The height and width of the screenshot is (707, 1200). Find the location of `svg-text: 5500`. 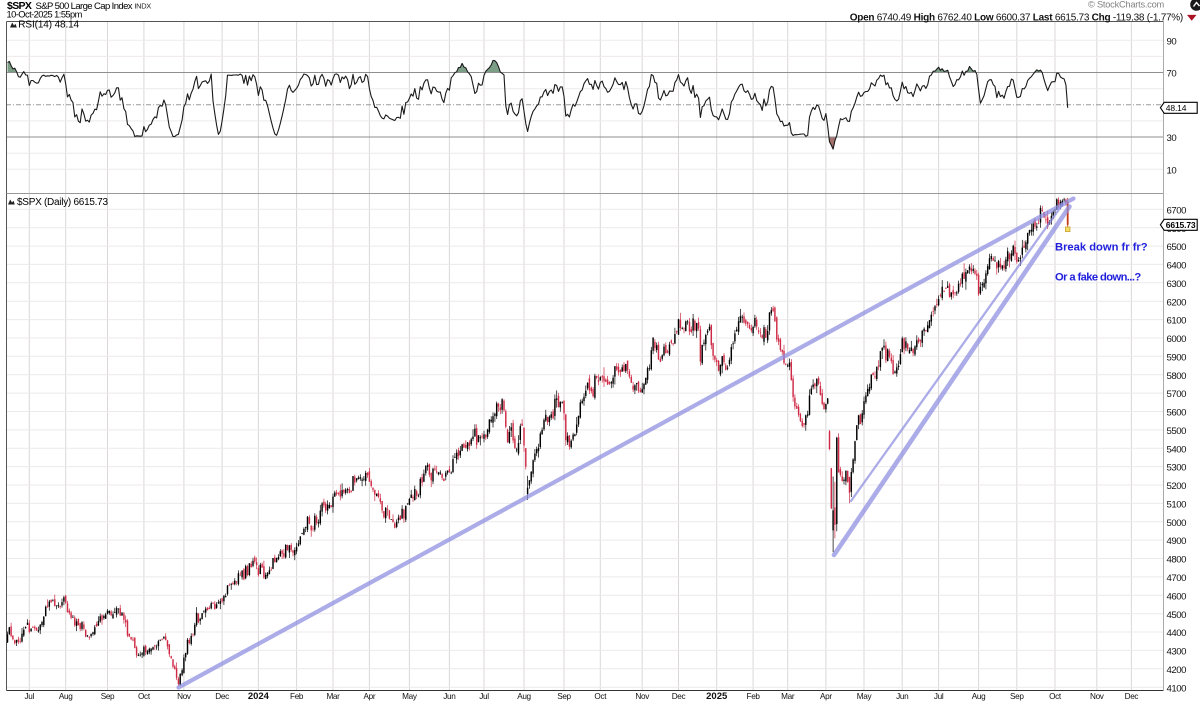

svg-text: 5500 is located at coordinates (1177, 431).